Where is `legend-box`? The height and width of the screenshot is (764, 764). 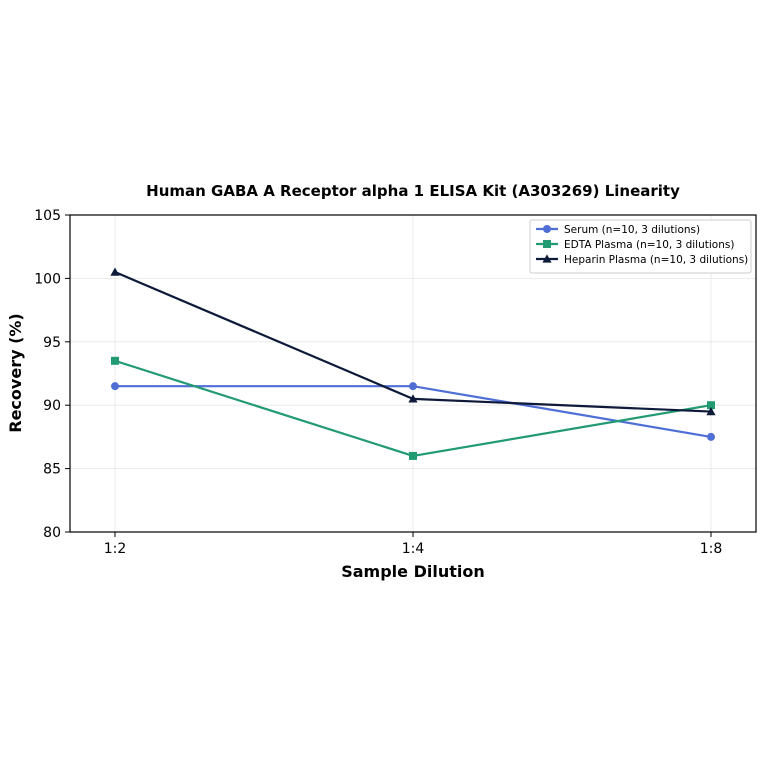 legend-box is located at coordinates (640, 246).